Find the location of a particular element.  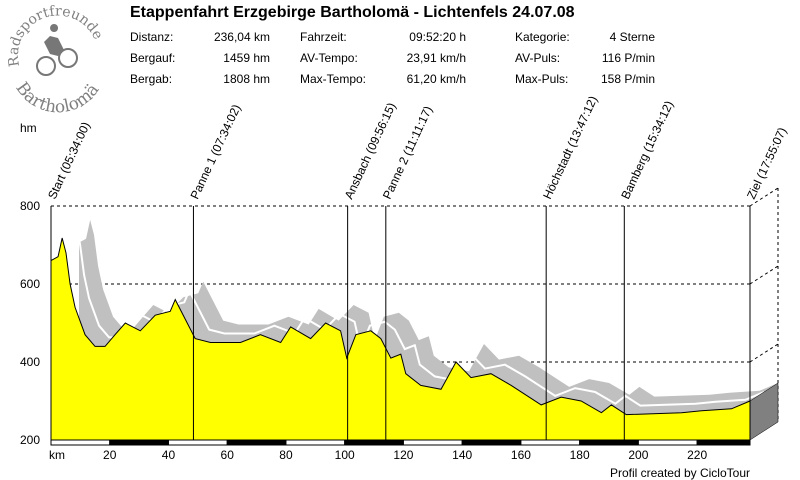

stat-value: 09:52:20 h is located at coordinates (437, 37).